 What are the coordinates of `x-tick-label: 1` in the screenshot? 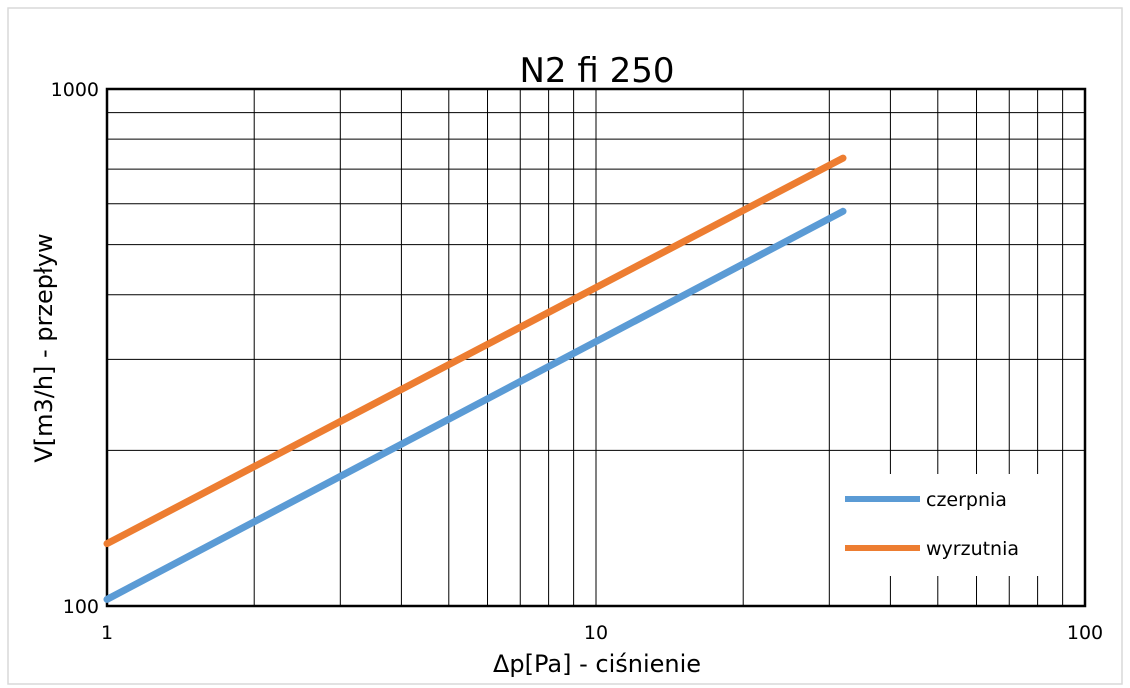 It's located at (107, 633).